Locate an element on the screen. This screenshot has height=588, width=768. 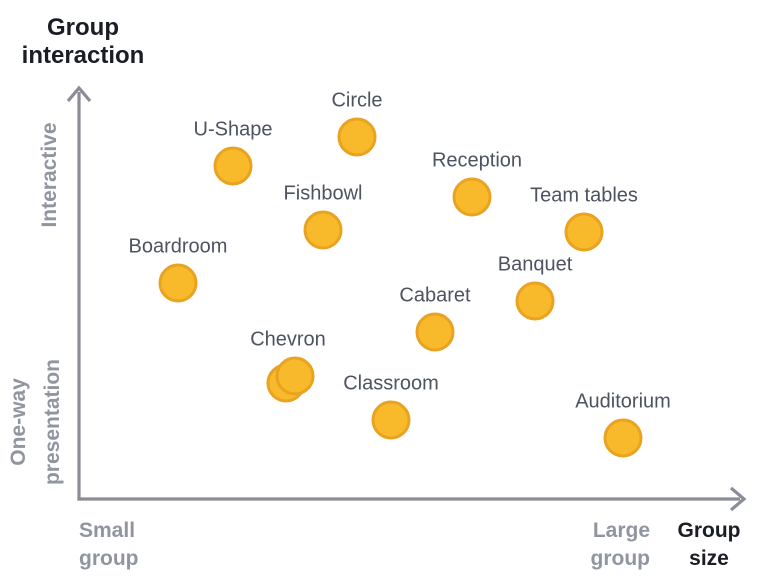
x-axis-label-large-group: Large group is located at coordinates (620, 545).